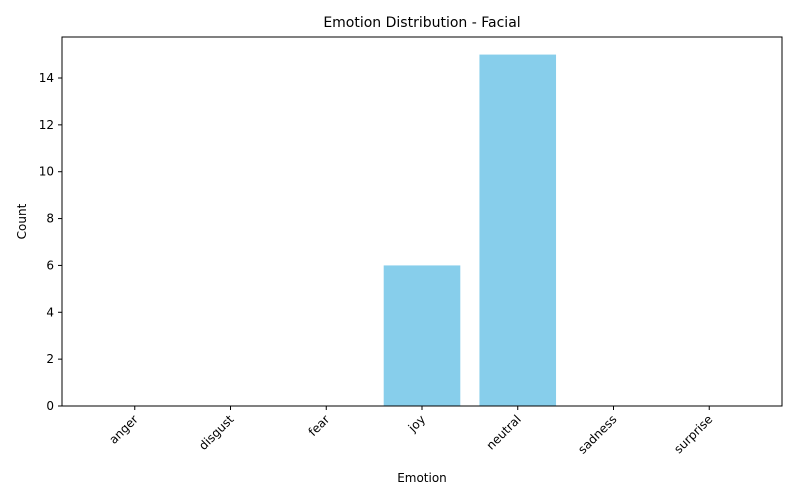 This screenshot has height=500, width=800. What do you see at coordinates (422, 335) in the screenshot?
I see `bar-joy` at bounding box center [422, 335].